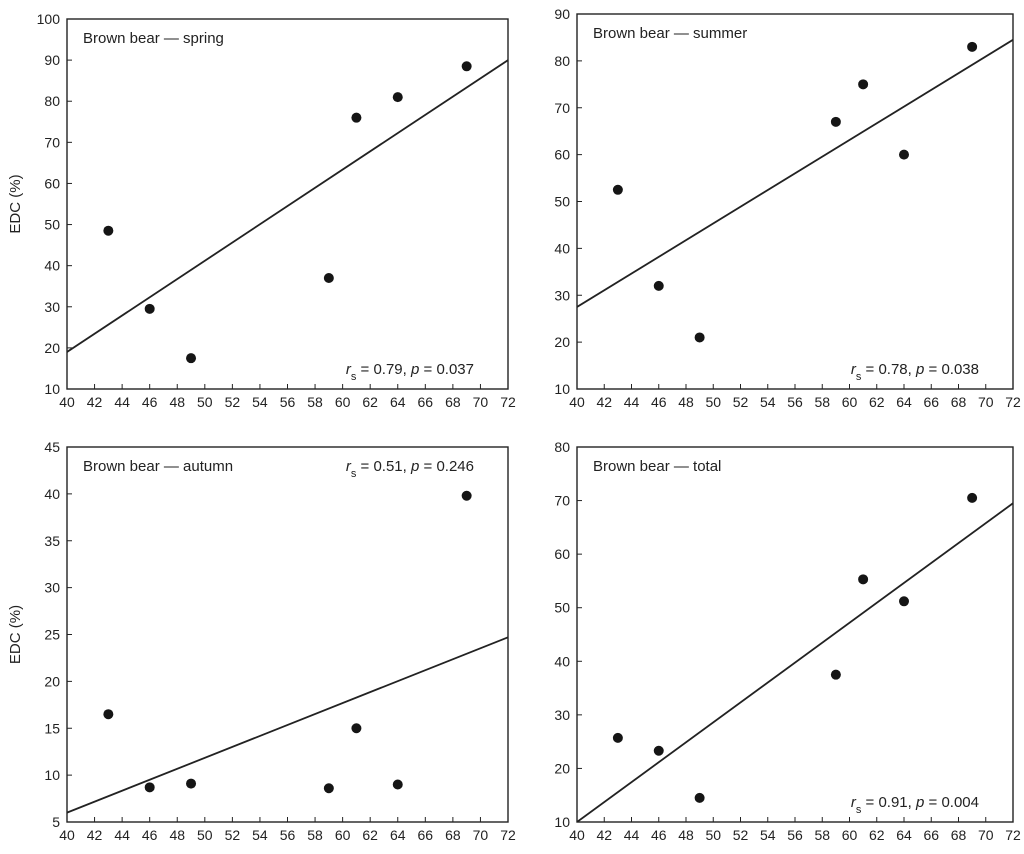 The width and height of the screenshot is (1024, 854). I want to click on y-axis-label: EDC (%), so click(15, 634).